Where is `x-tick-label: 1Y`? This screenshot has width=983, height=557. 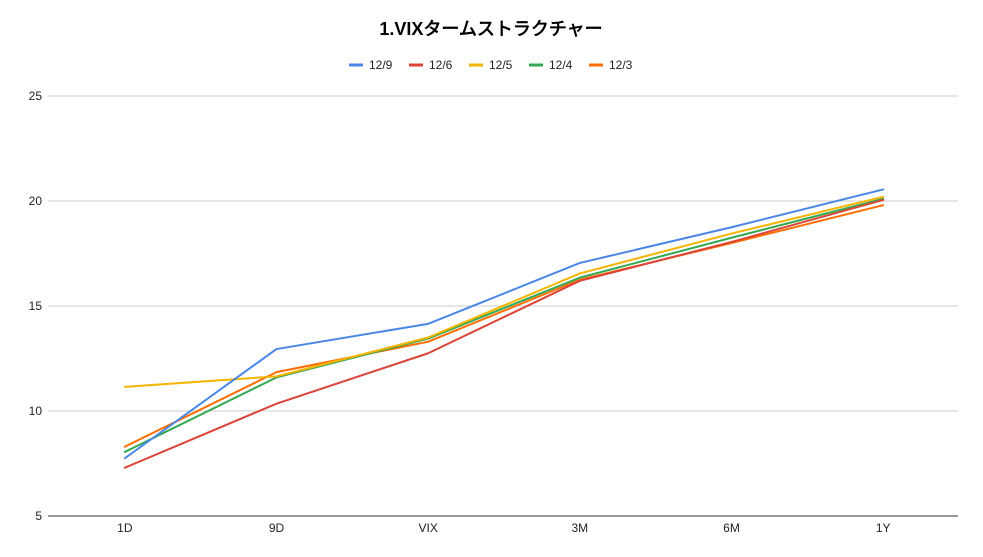 x-tick-label: 1Y is located at coordinates (883, 528).